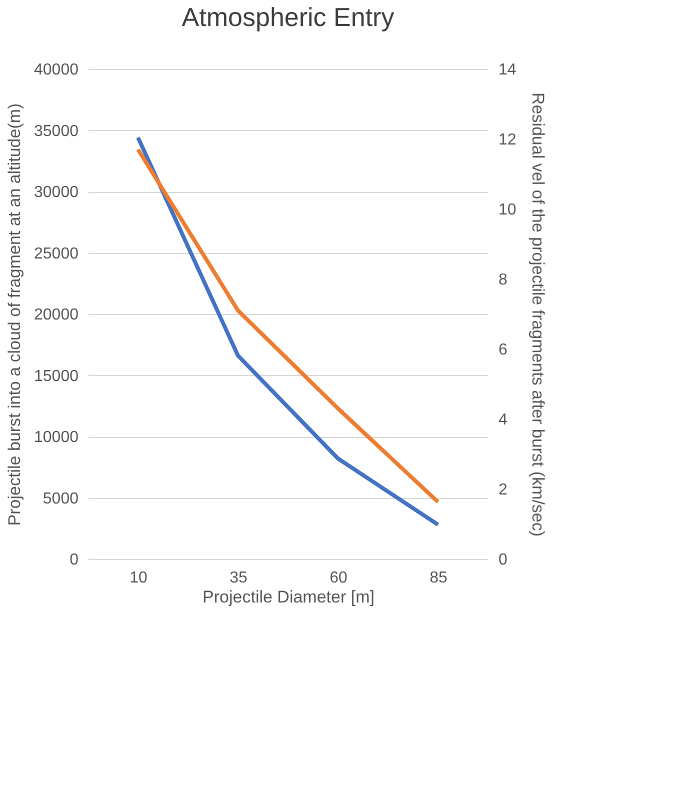 The height and width of the screenshot is (798, 680). I want to click on x-tick-label: 10, so click(139, 578).